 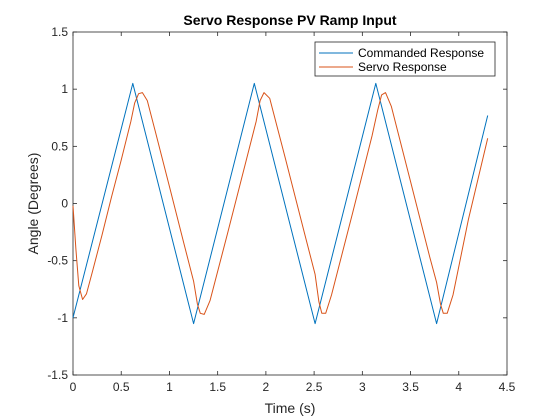 What do you see at coordinates (59, 146) in the screenshot?
I see `y-tick-label: 0.5` at bounding box center [59, 146].